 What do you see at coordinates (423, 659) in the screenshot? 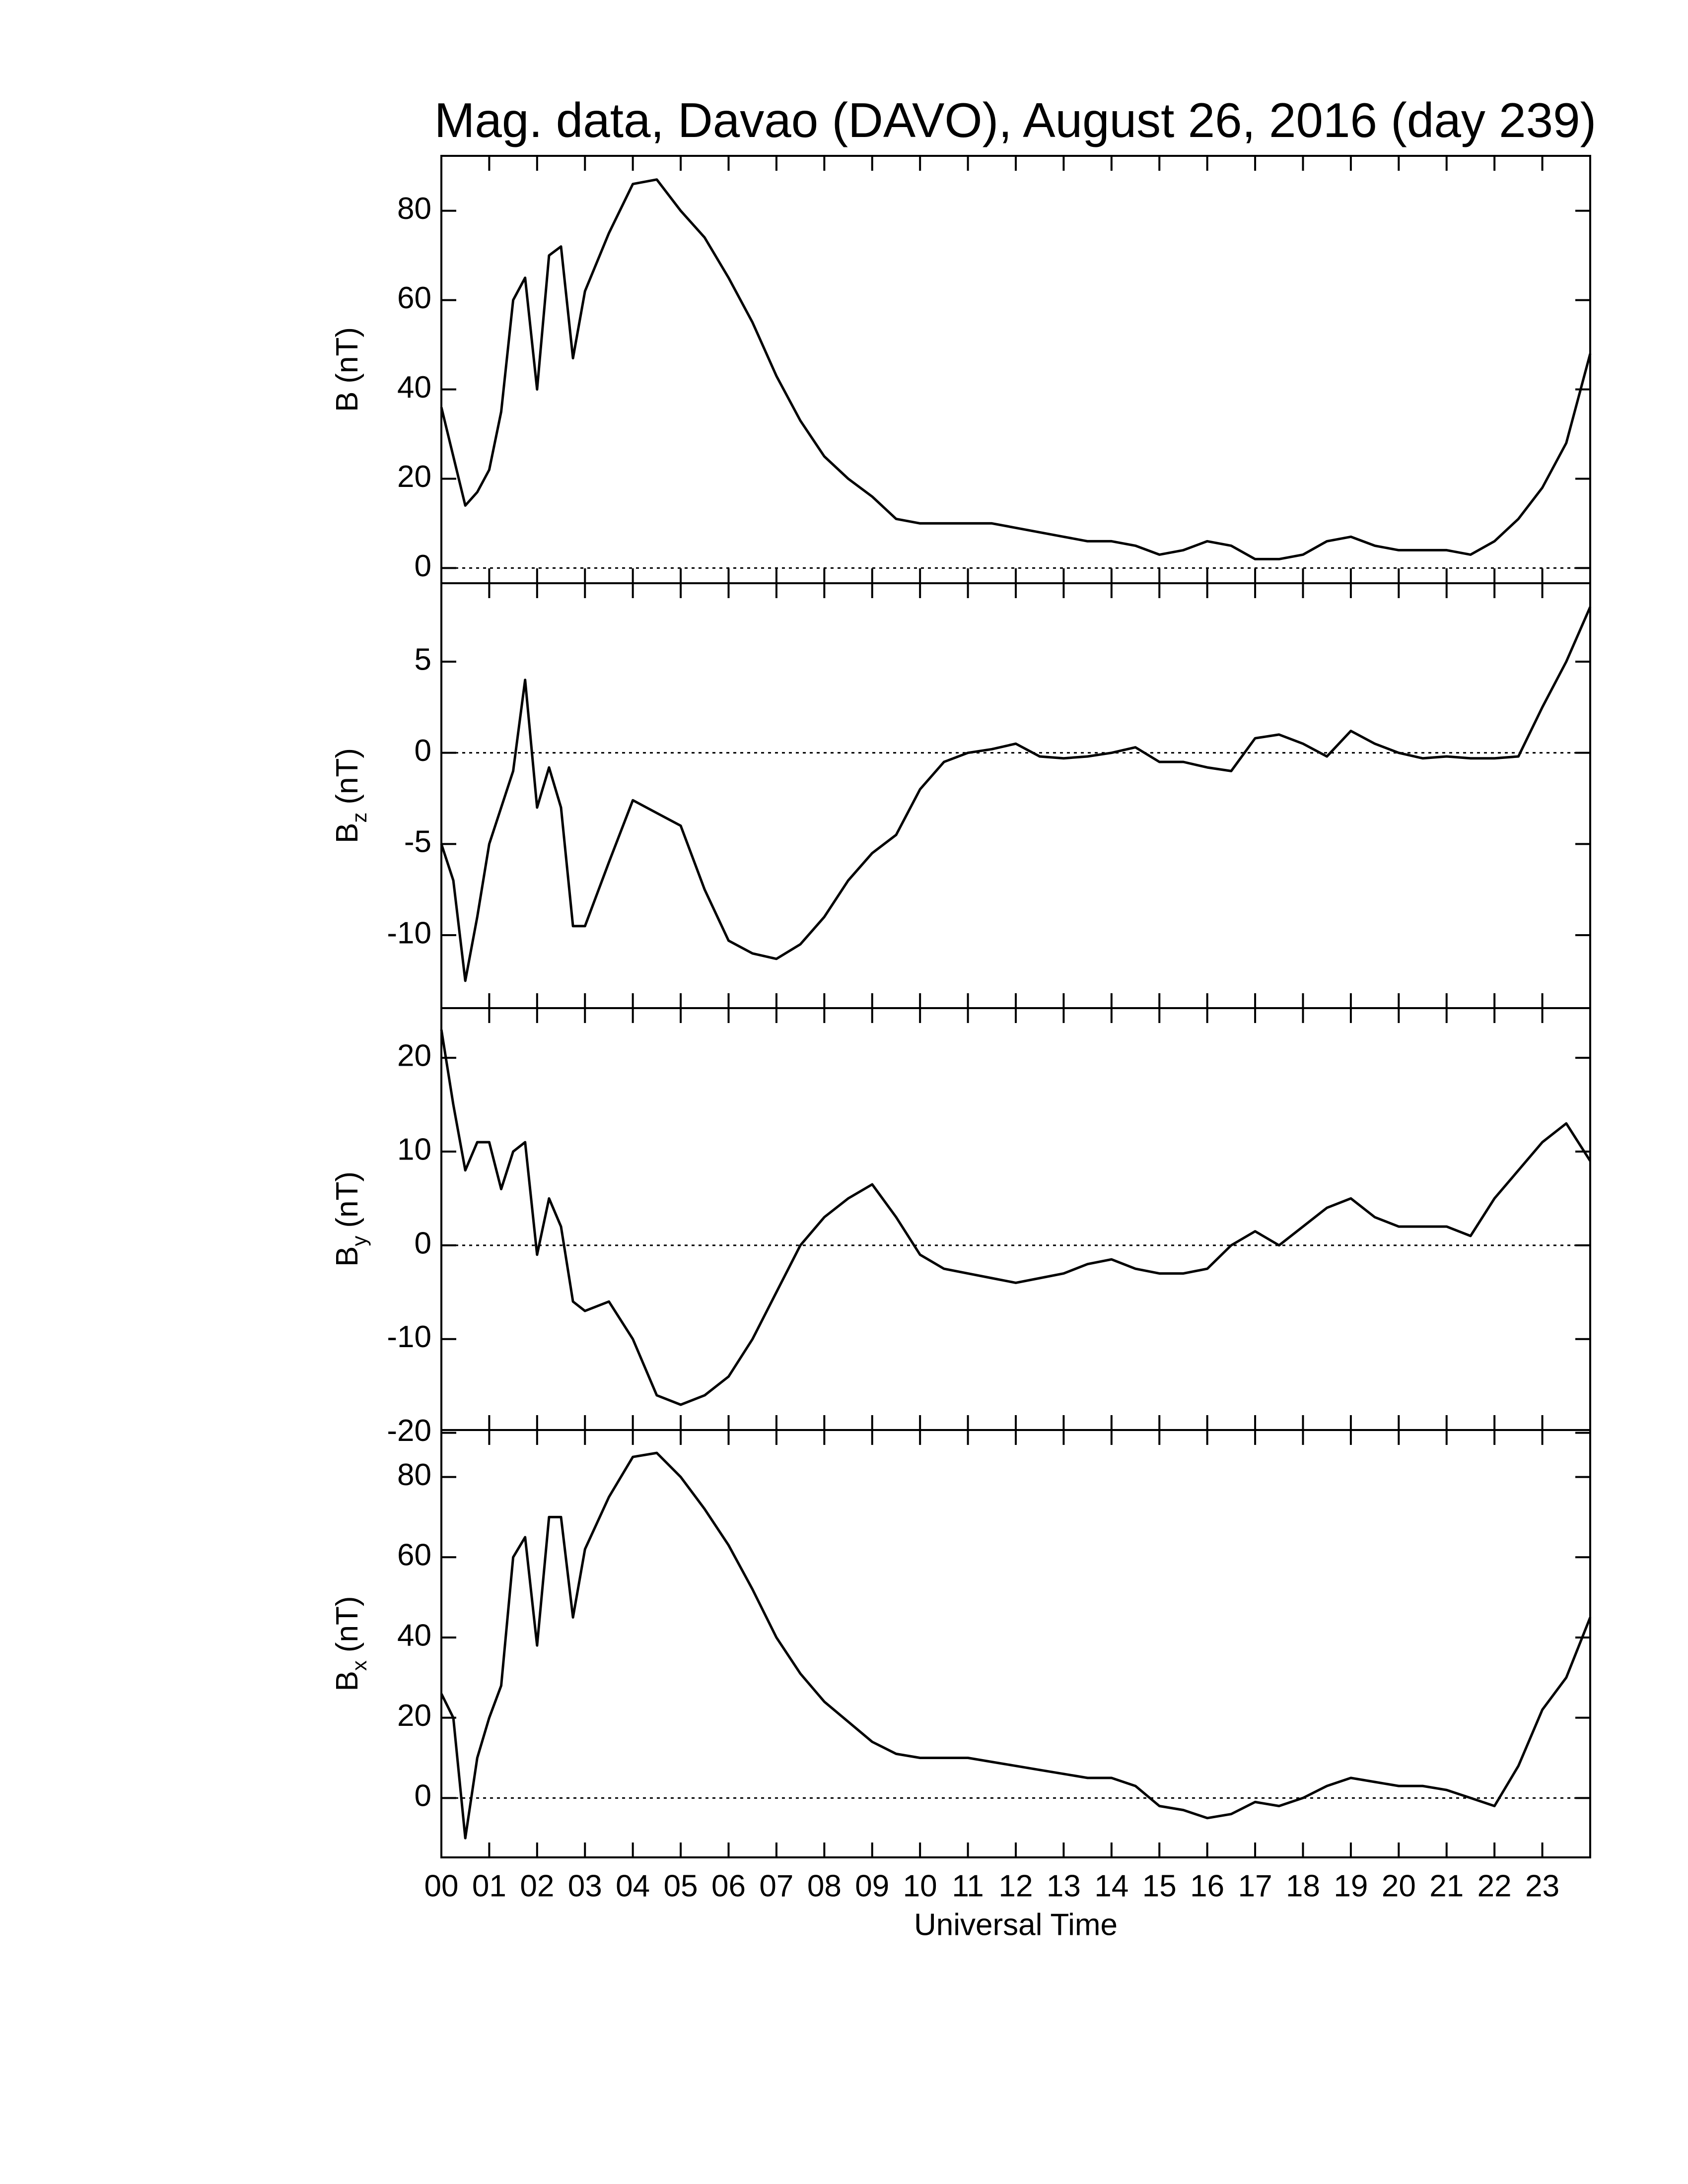
I see `y-tick-label: 5` at bounding box center [423, 659].